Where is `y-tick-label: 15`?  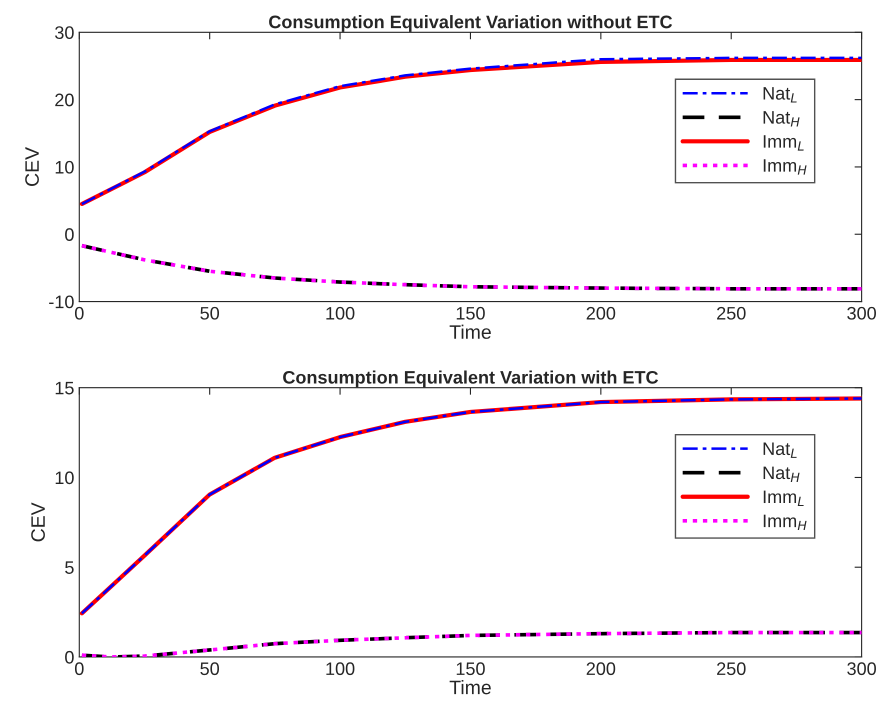 y-tick-label: 15 is located at coordinates (65, 388).